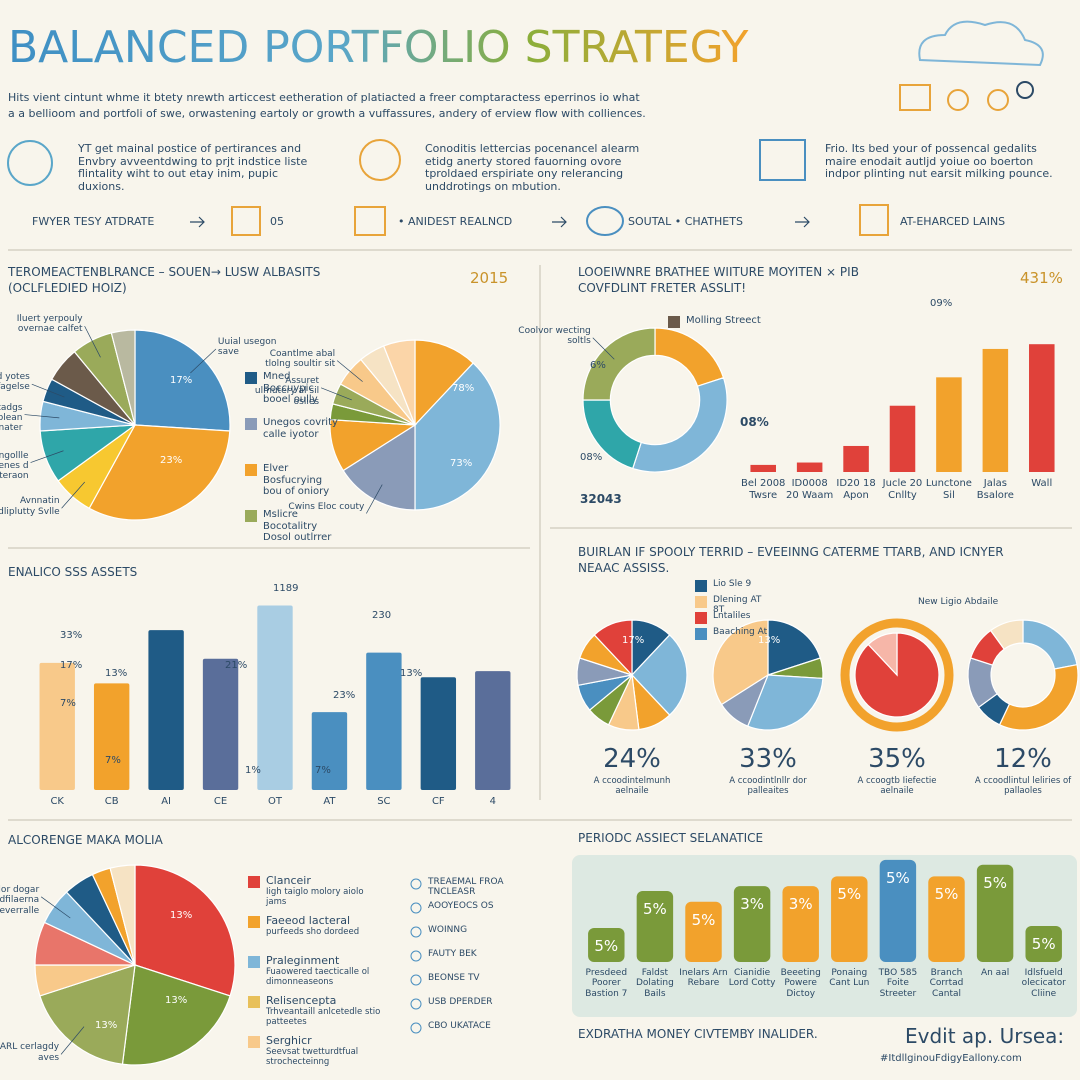 Image resolution: width=1080 pixels, height=1080 pixels. What do you see at coordinates (718, 272) in the screenshot?
I see `panel-title: LOOEIWNRE BRATHEE WIITURE MOYITEN ⨯ PIB` at bounding box center [718, 272].